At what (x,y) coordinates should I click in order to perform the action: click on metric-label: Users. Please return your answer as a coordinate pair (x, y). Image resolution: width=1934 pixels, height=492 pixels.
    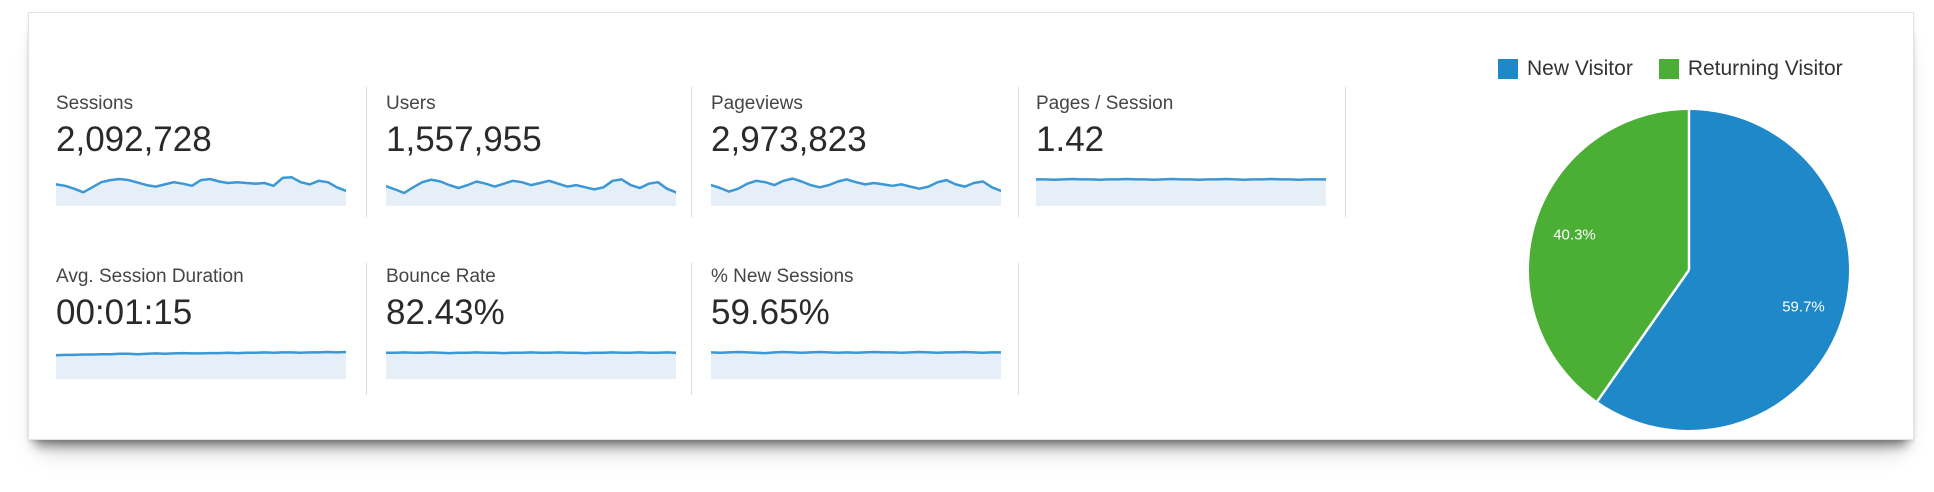
    Looking at the image, I should click on (411, 103).